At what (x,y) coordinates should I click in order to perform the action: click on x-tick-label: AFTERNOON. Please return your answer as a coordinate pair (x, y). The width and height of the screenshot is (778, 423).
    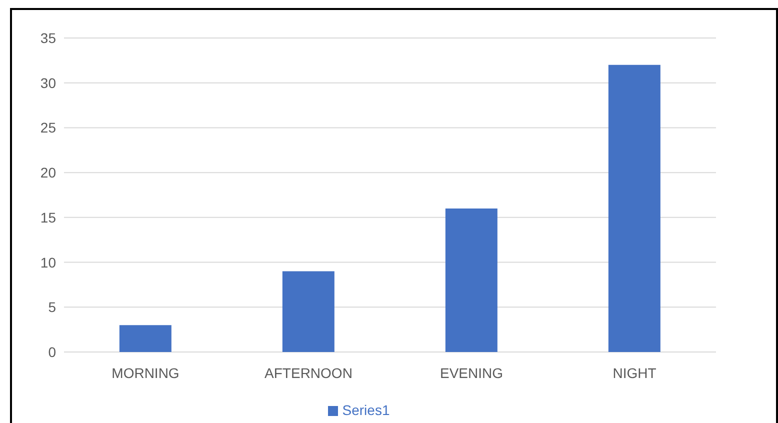
    Looking at the image, I should click on (308, 372).